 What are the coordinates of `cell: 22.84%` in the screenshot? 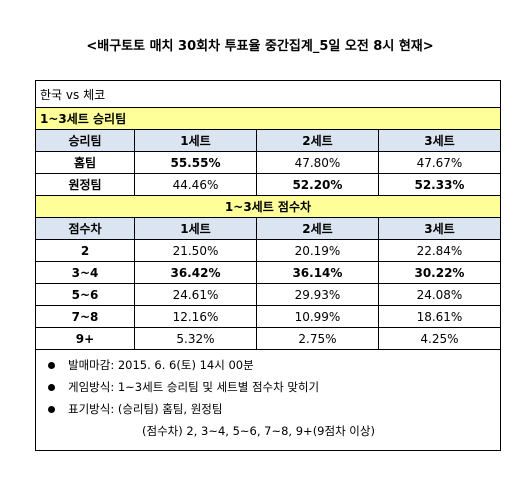 It's located at (439, 250).